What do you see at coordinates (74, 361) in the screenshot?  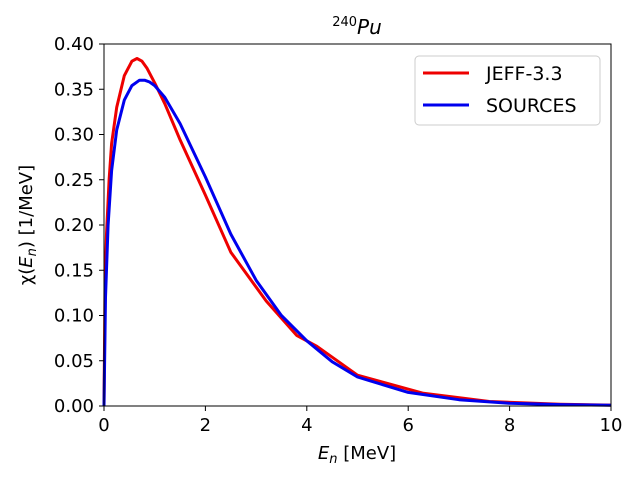 I see `y-tick-label: 0.05` at bounding box center [74, 361].